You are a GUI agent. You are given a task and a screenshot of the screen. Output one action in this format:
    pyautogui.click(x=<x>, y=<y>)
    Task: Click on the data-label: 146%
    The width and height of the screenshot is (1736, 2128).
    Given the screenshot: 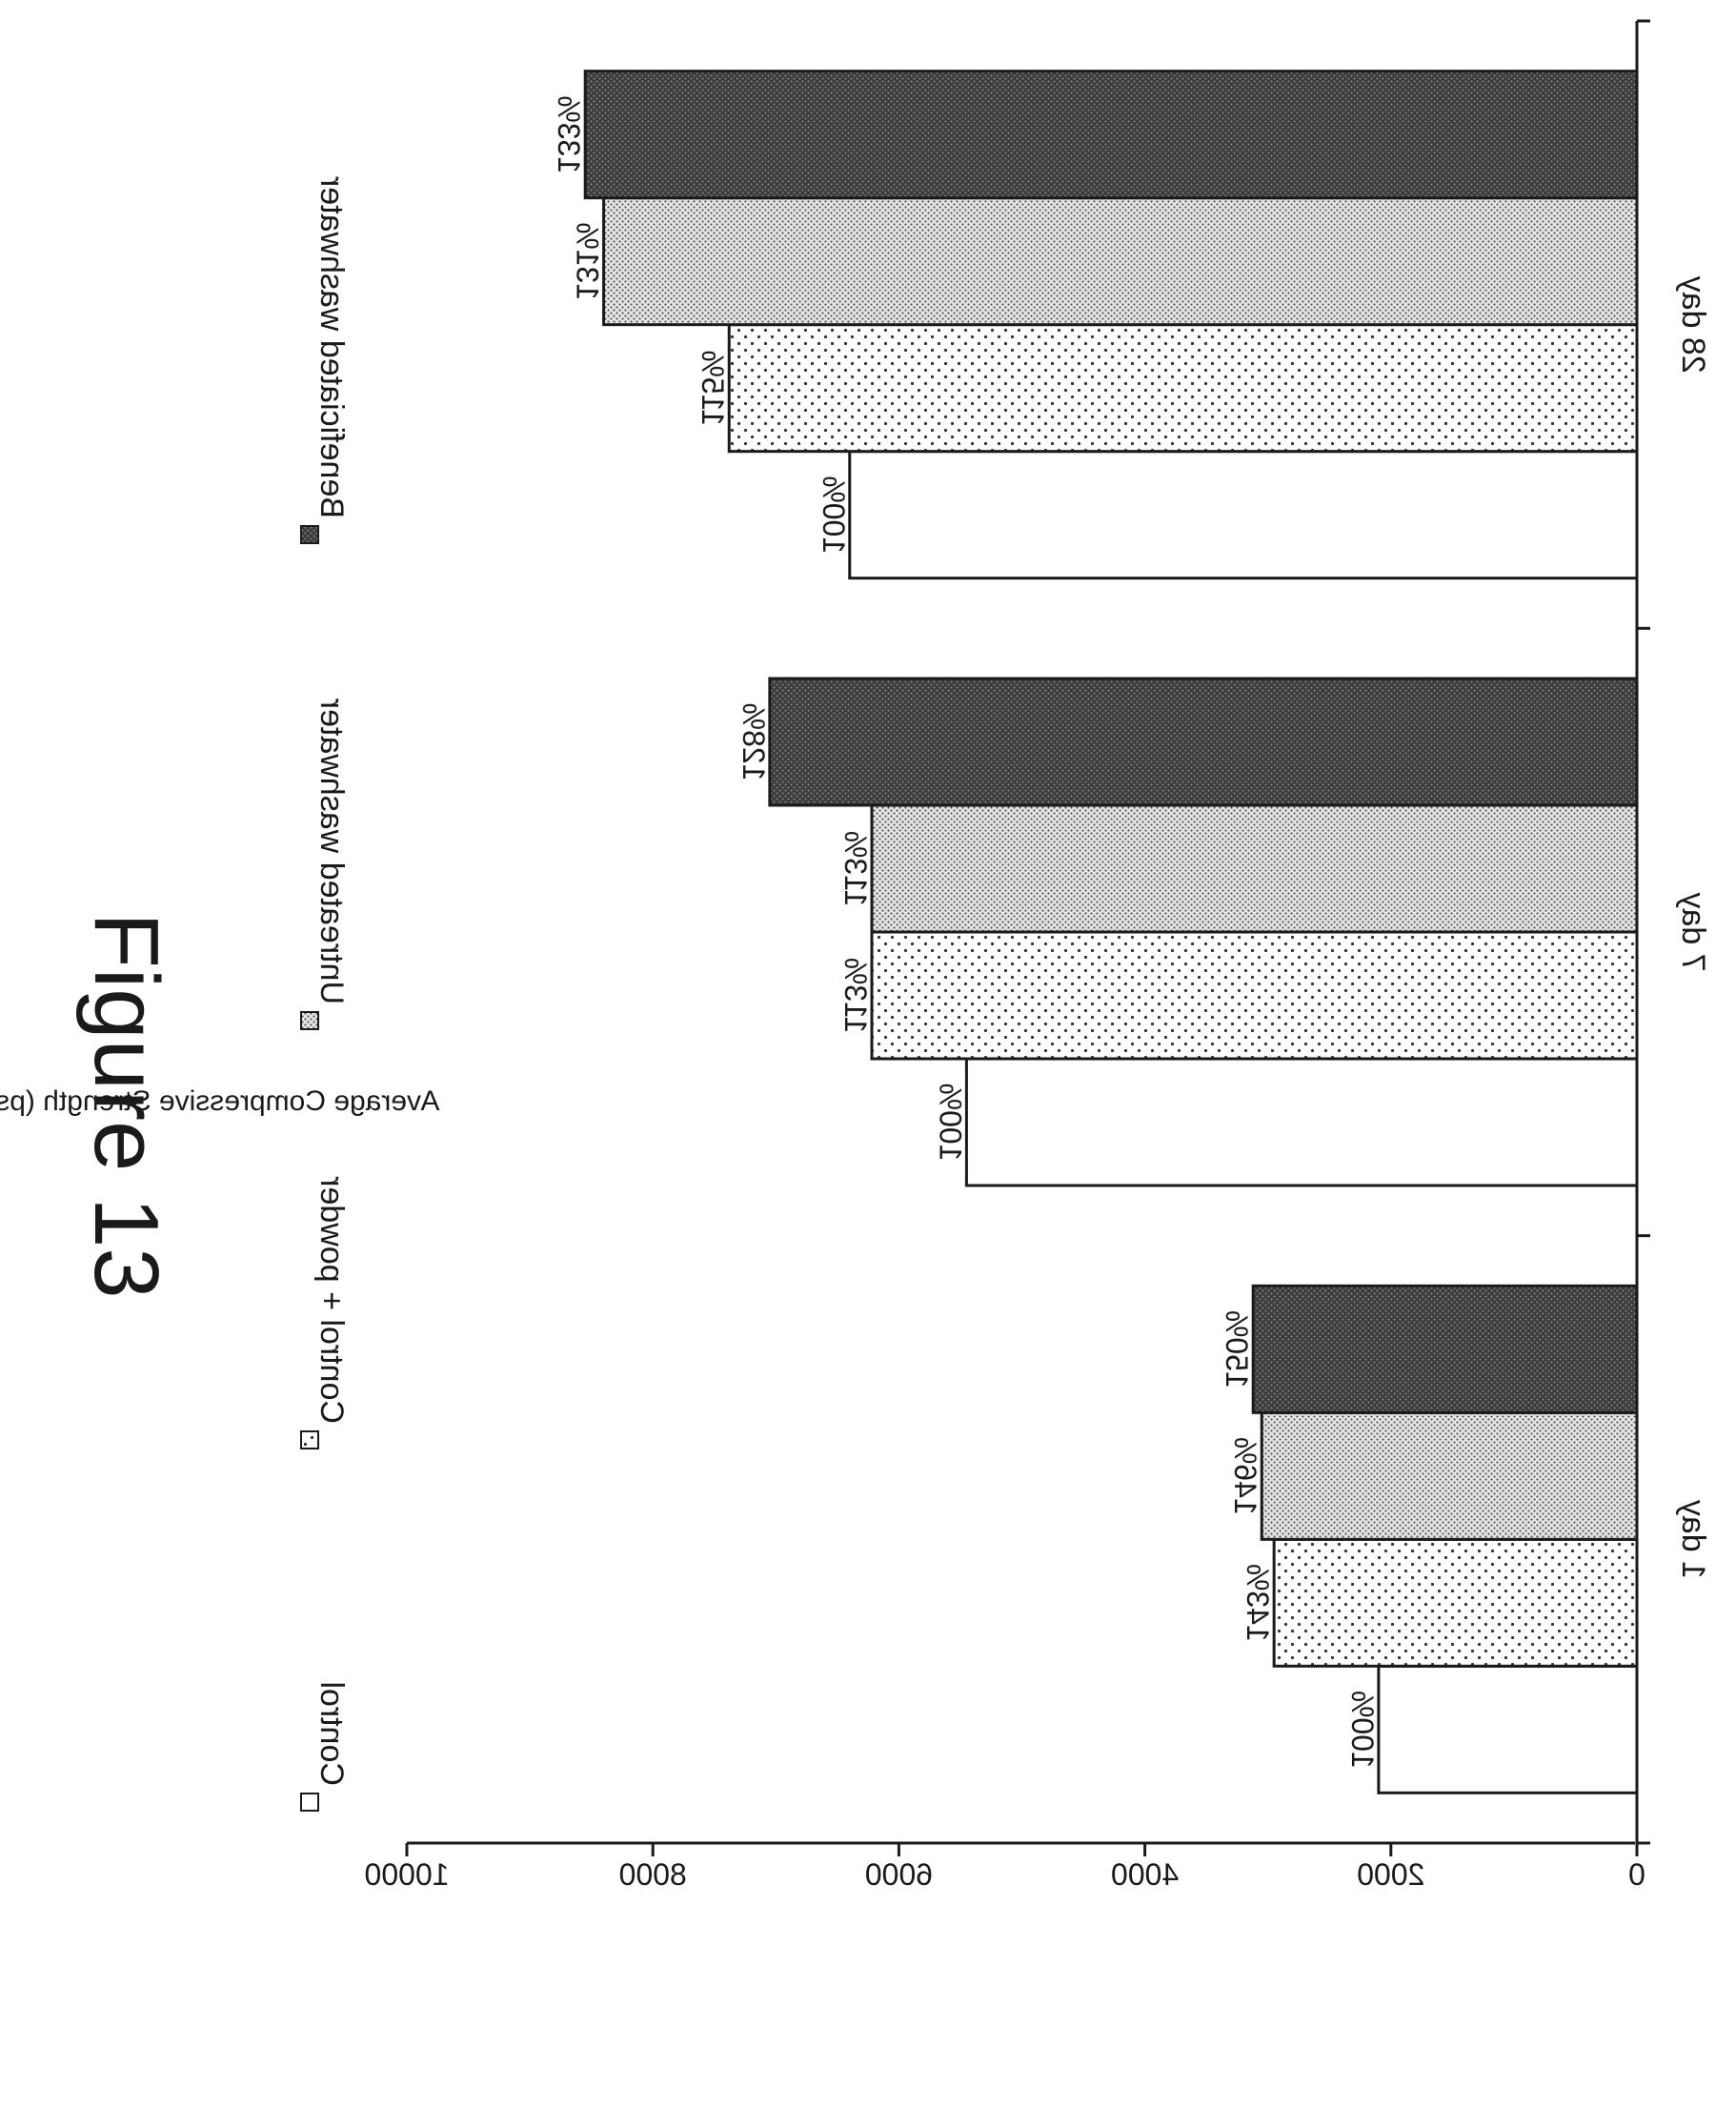 What is the action you would take?
    pyautogui.click(x=1245, y=1476)
    